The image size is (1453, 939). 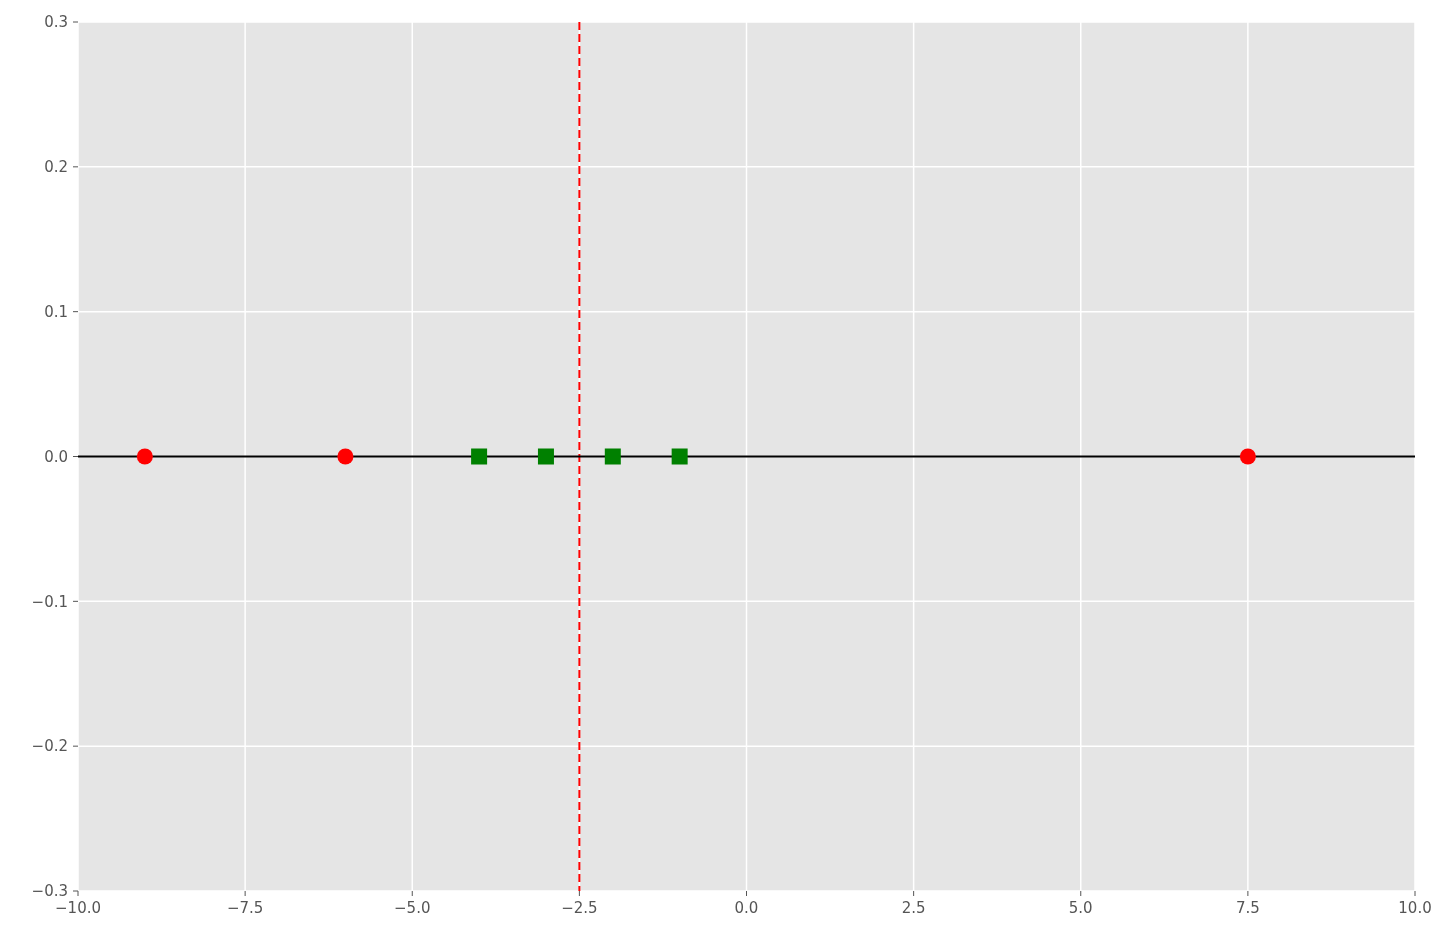 I want to click on y-tick-label: −0.1, so click(x=49, y=601).